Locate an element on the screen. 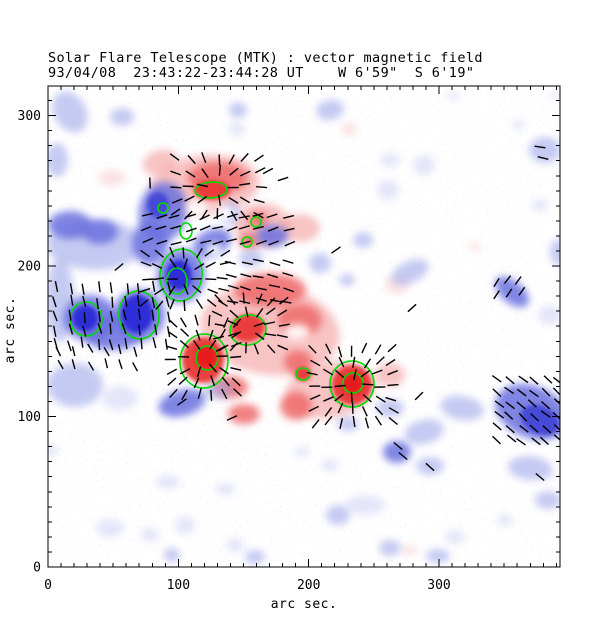 The height and width of the screenshot is (617, 612). x-tick-label: 200 is located at coordinates (308, 585).